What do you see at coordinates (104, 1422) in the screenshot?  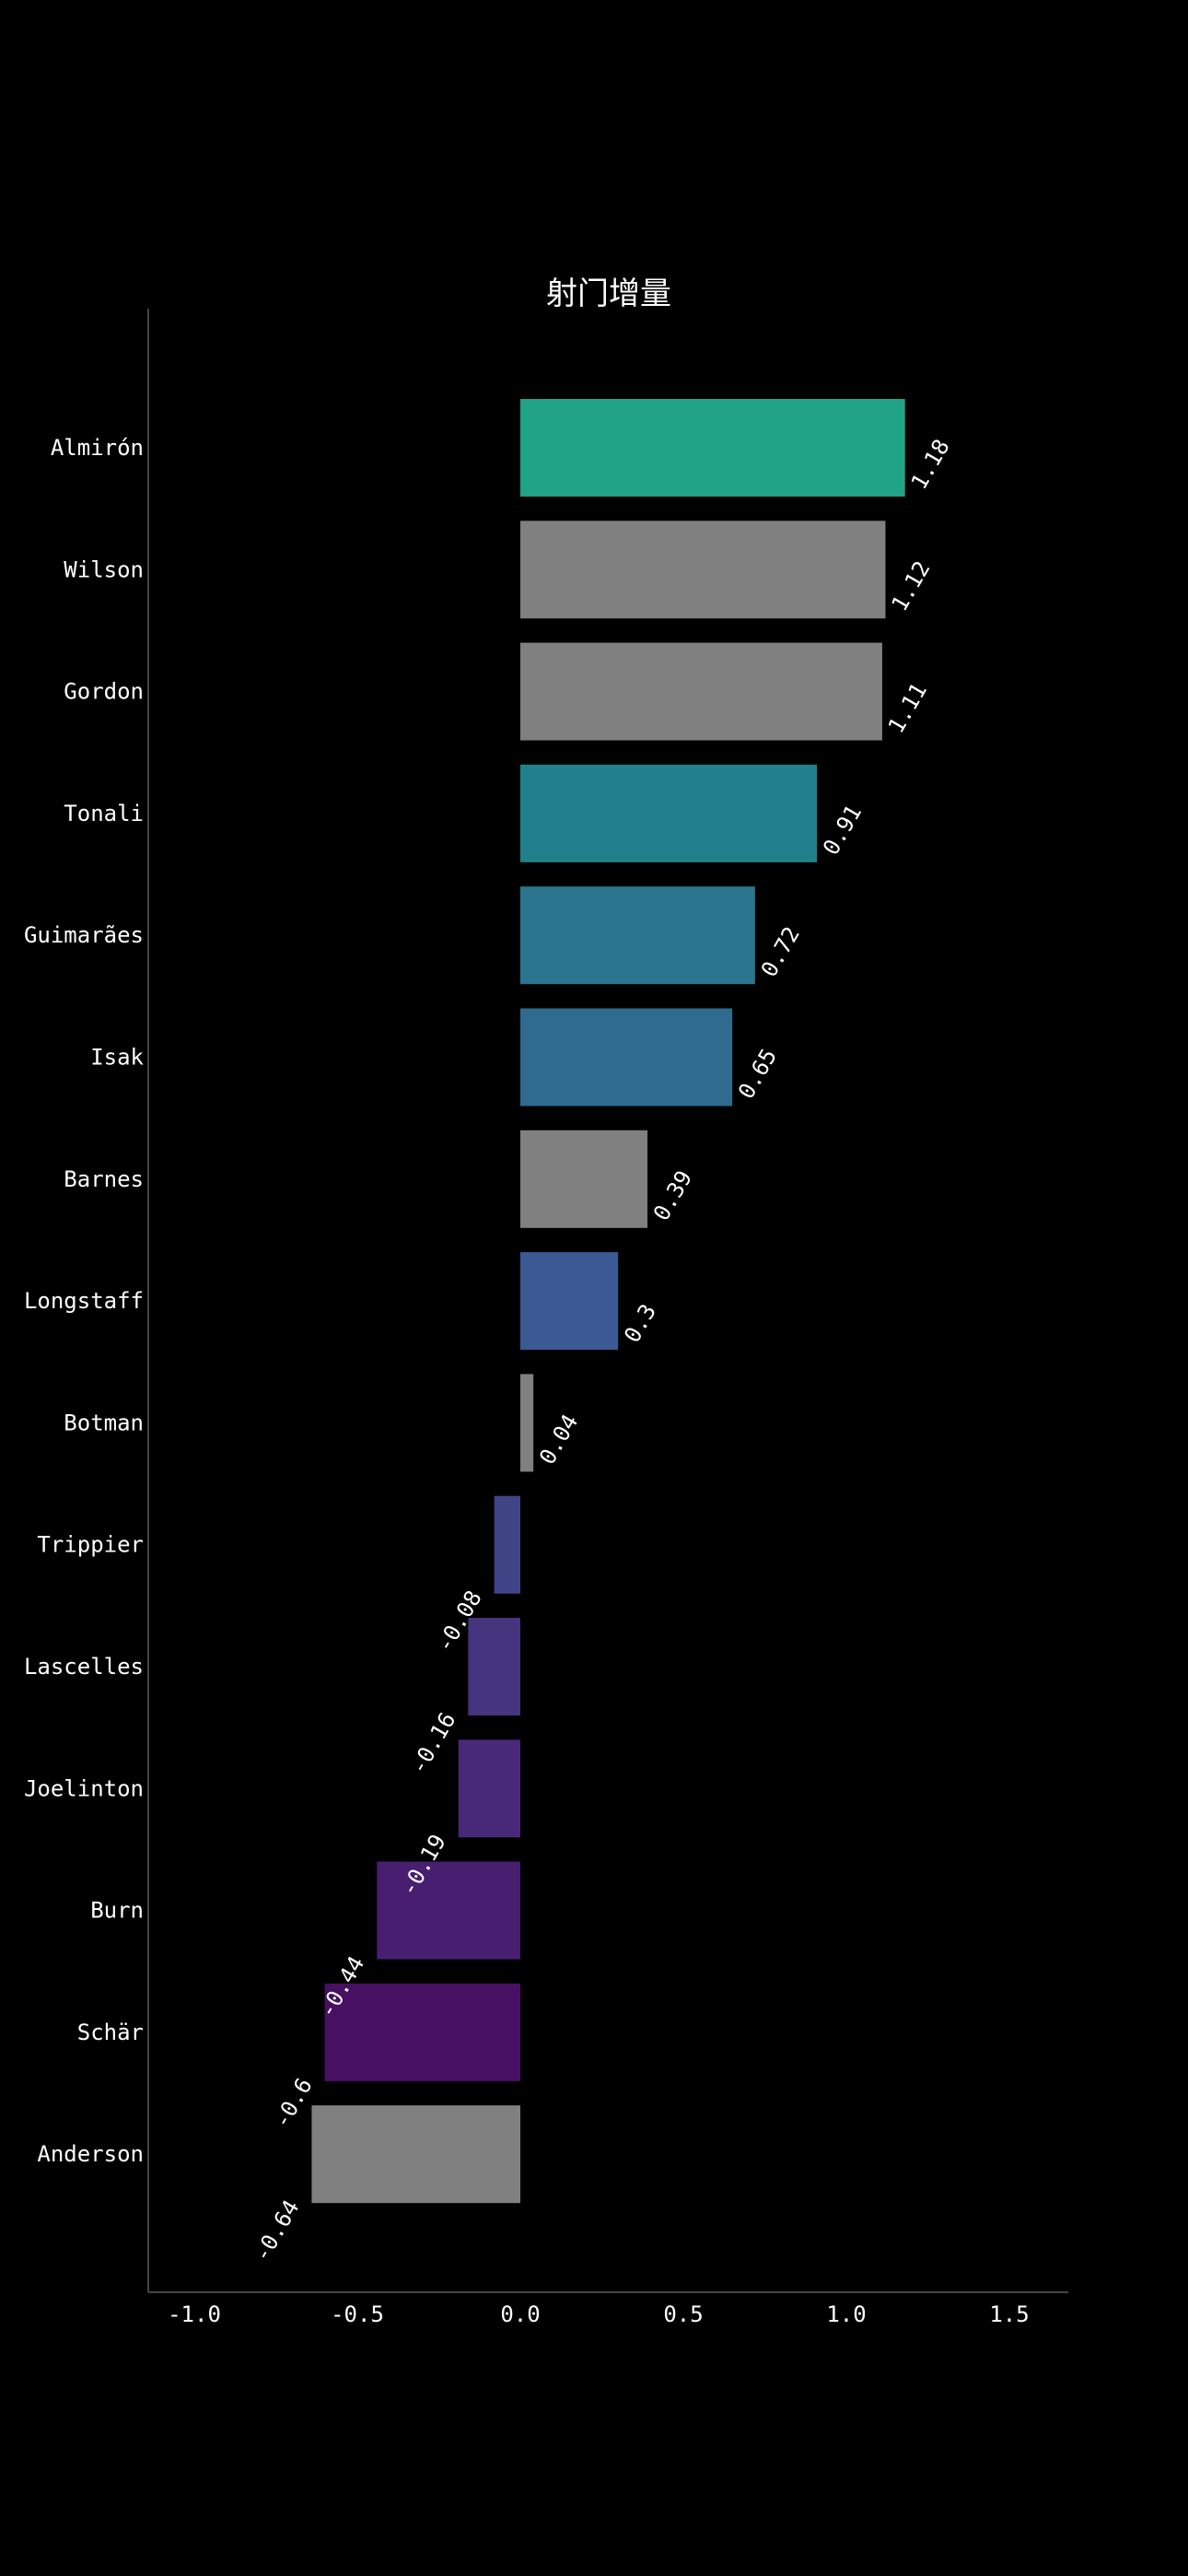 I see `category-label: Botman` at bounding box center [104, 1422].